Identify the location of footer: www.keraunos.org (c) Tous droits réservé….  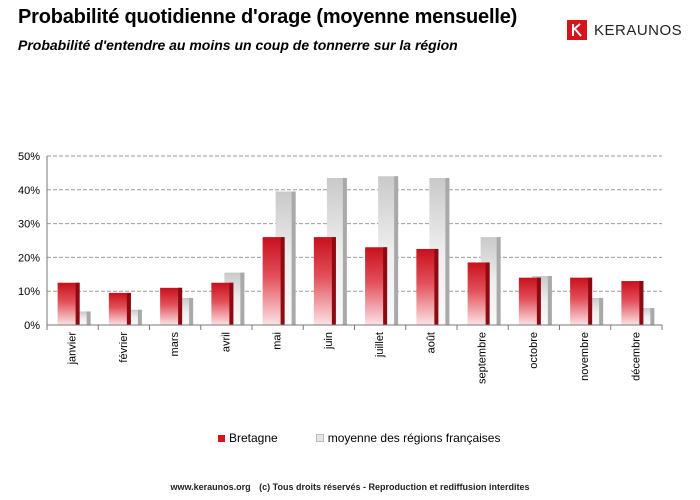
(350, 487).